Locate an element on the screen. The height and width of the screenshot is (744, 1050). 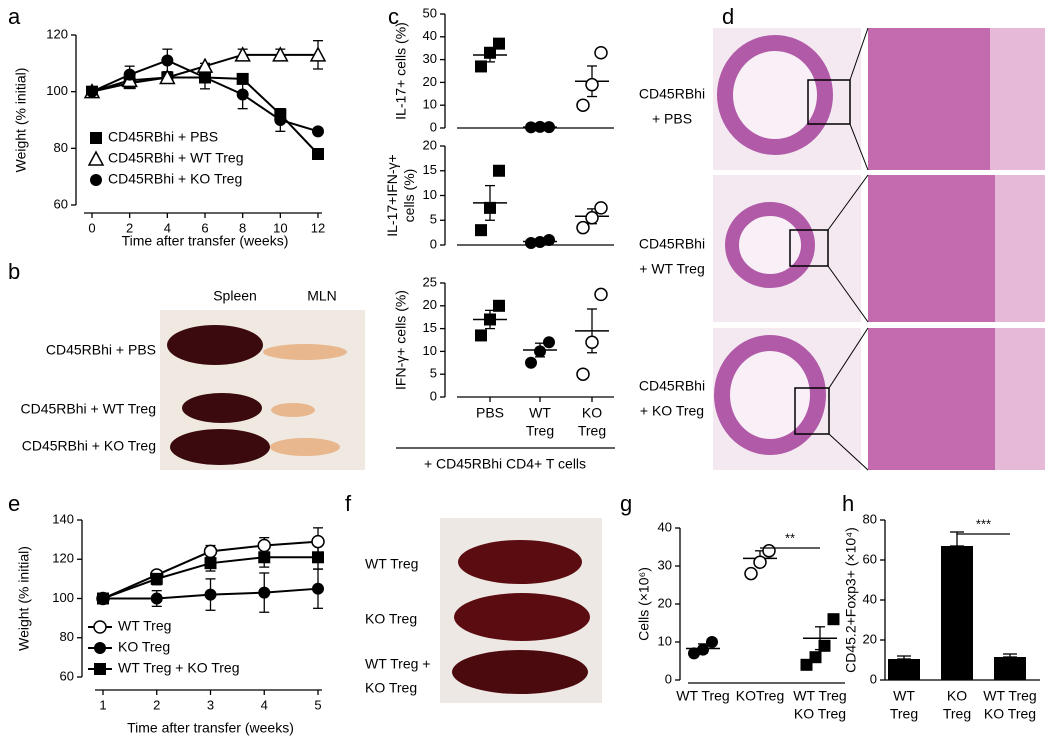
panel-label: b is located at coordinates (14, 271).